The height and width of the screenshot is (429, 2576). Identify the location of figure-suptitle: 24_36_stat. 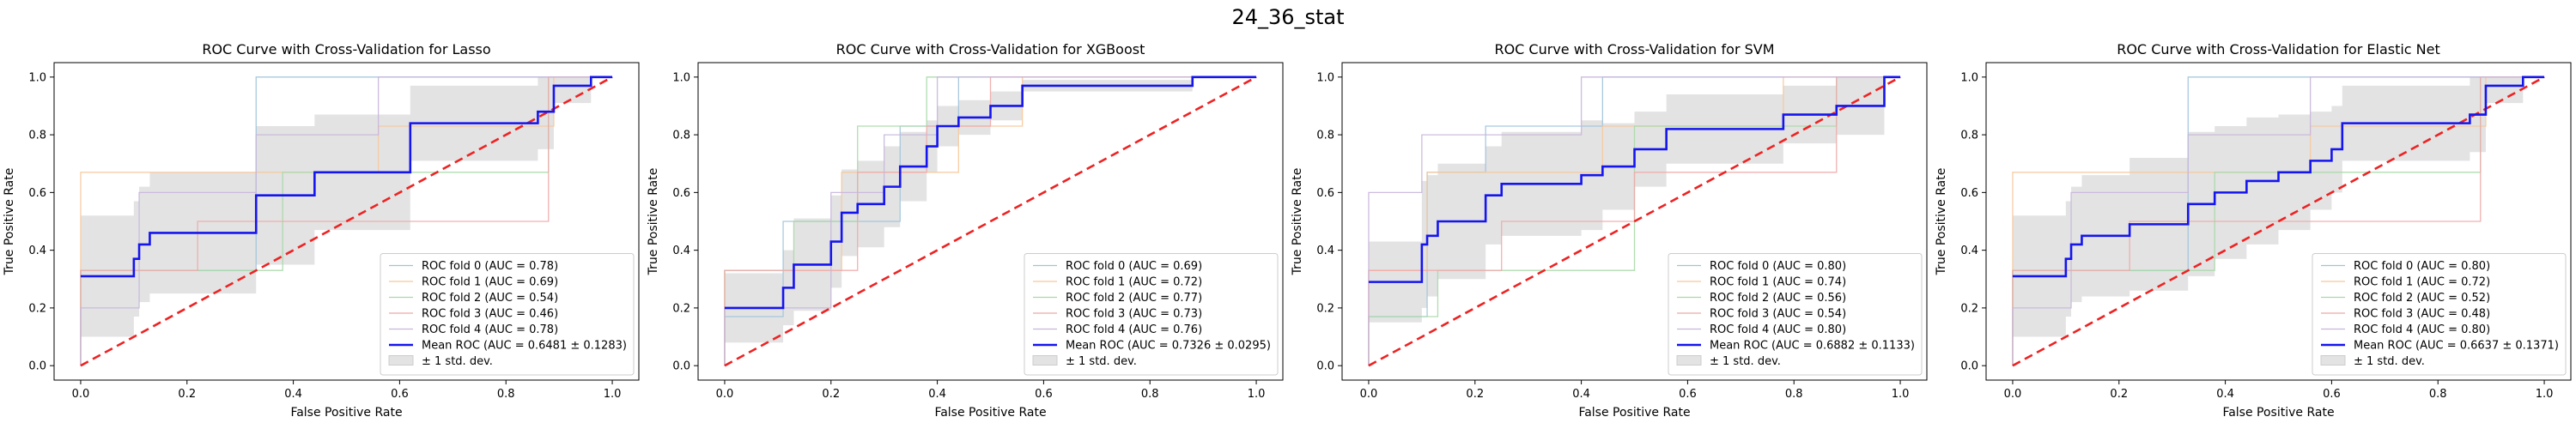
(1287, 17).